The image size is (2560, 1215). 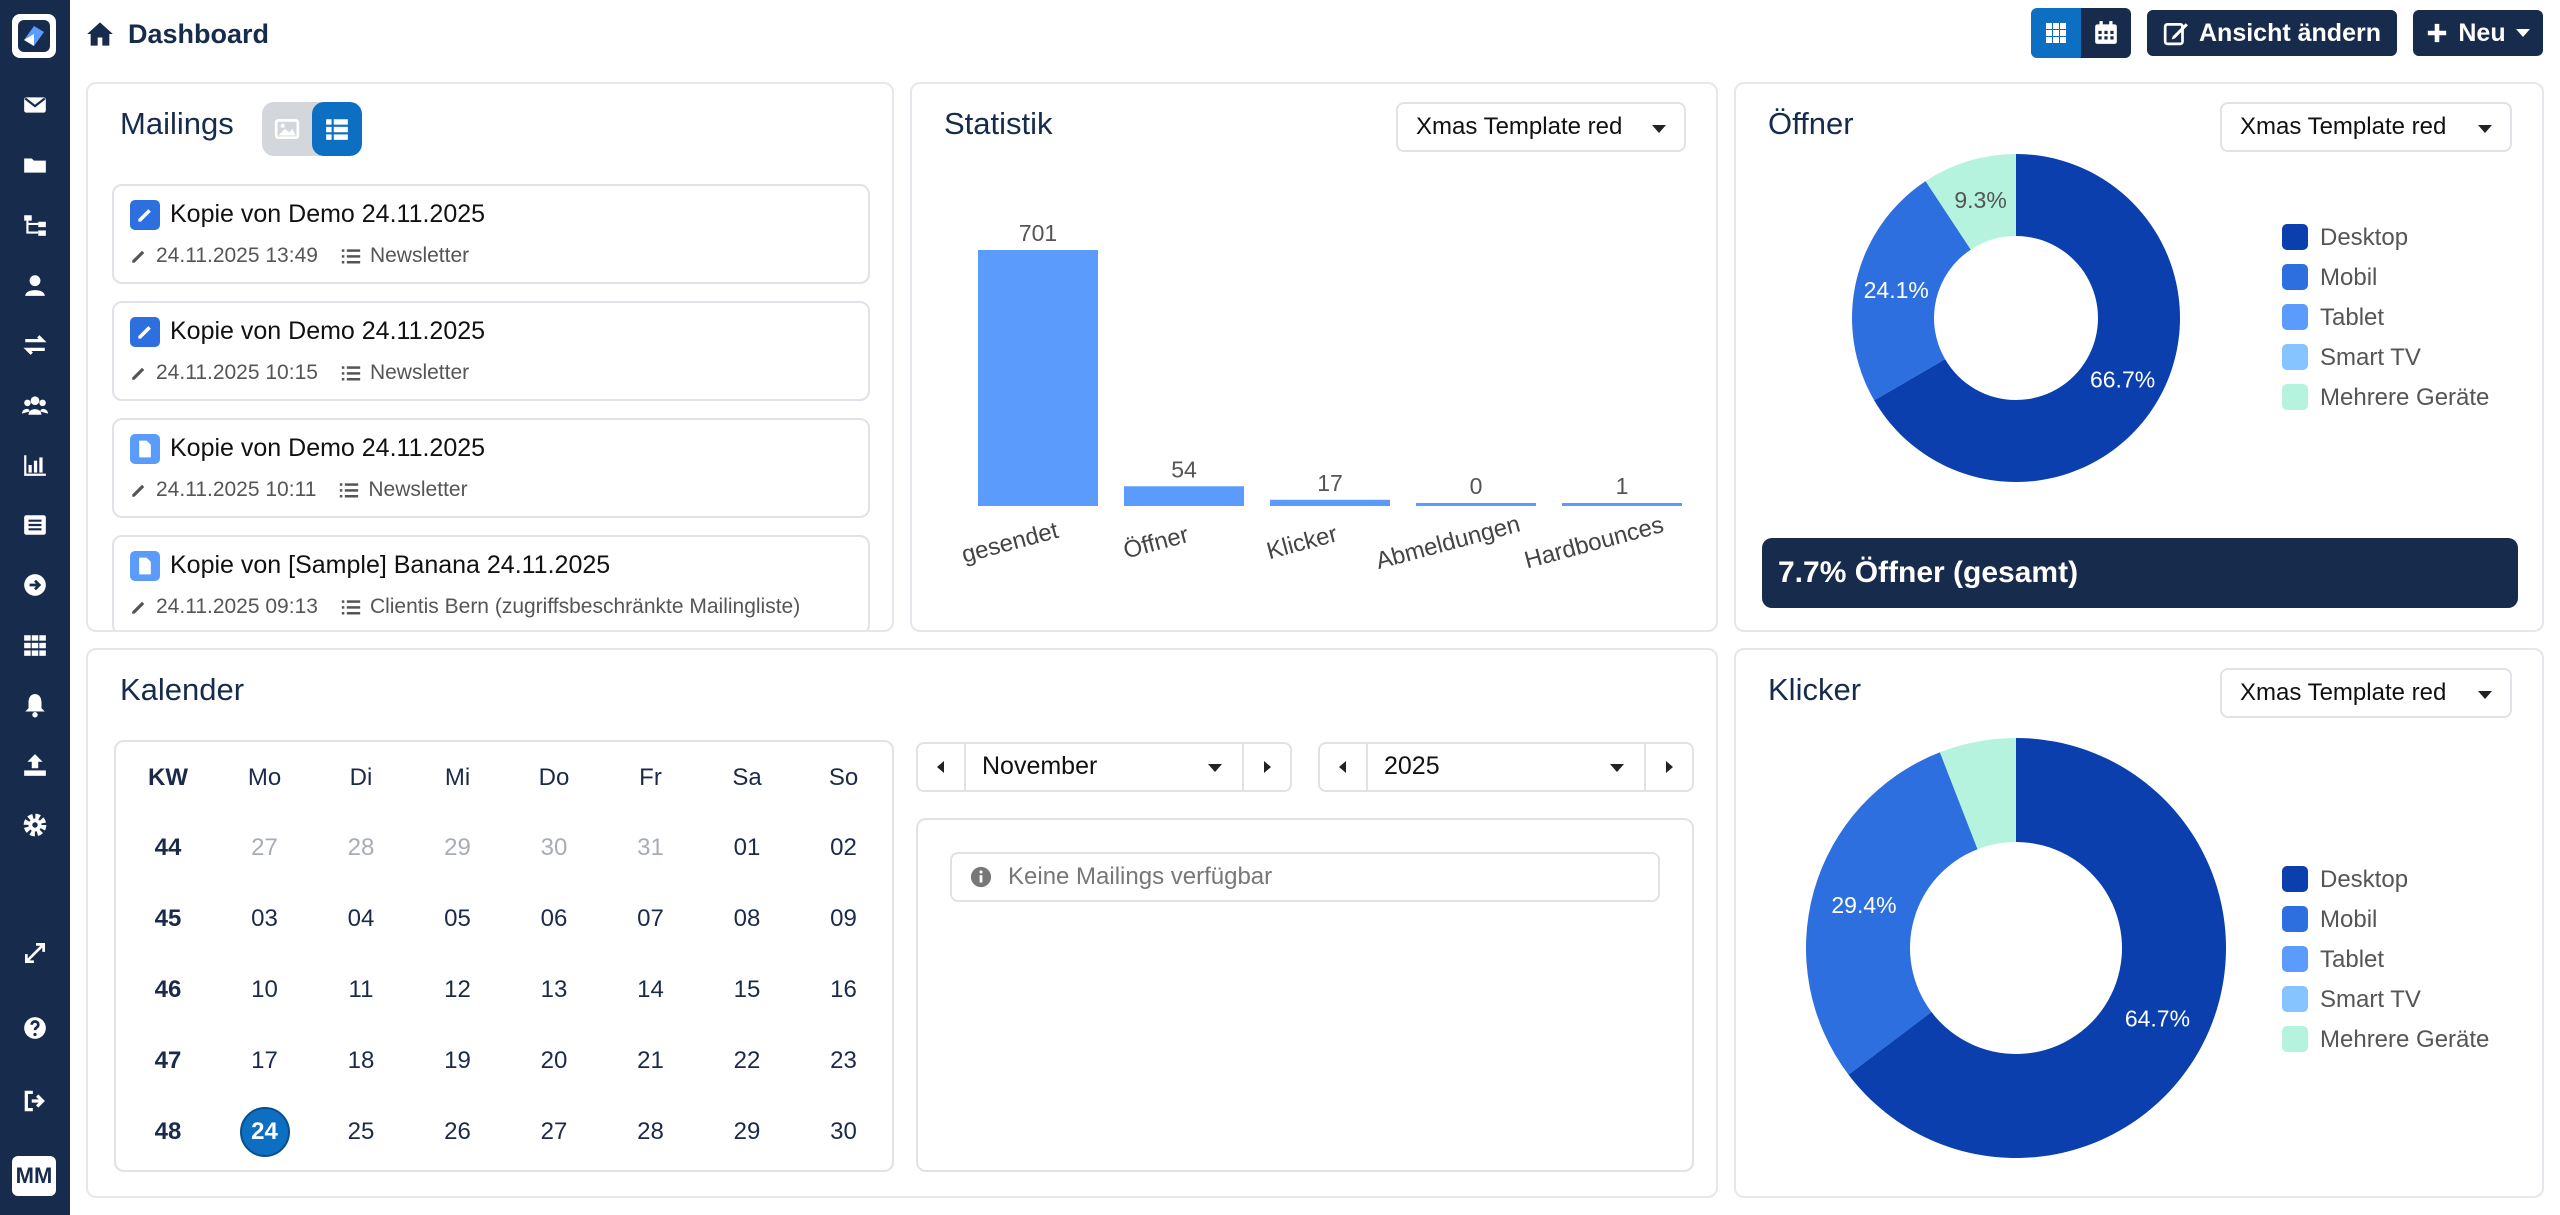 I want to click on change-view-button: Ansicht ändern, so click(x=2272, y=33).